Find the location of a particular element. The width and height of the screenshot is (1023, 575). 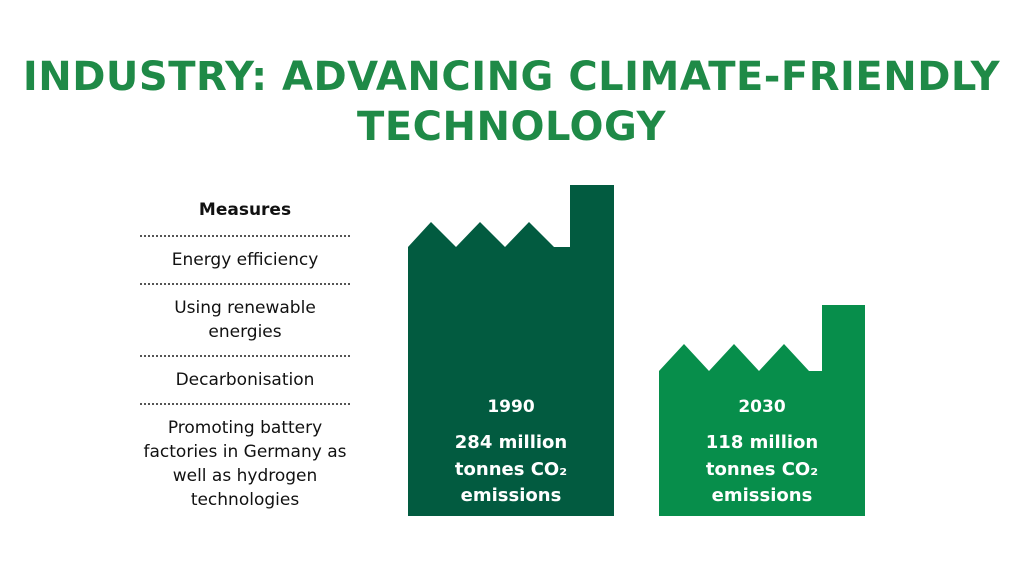

factory-1990-icon is located at coordinates (511, 350).